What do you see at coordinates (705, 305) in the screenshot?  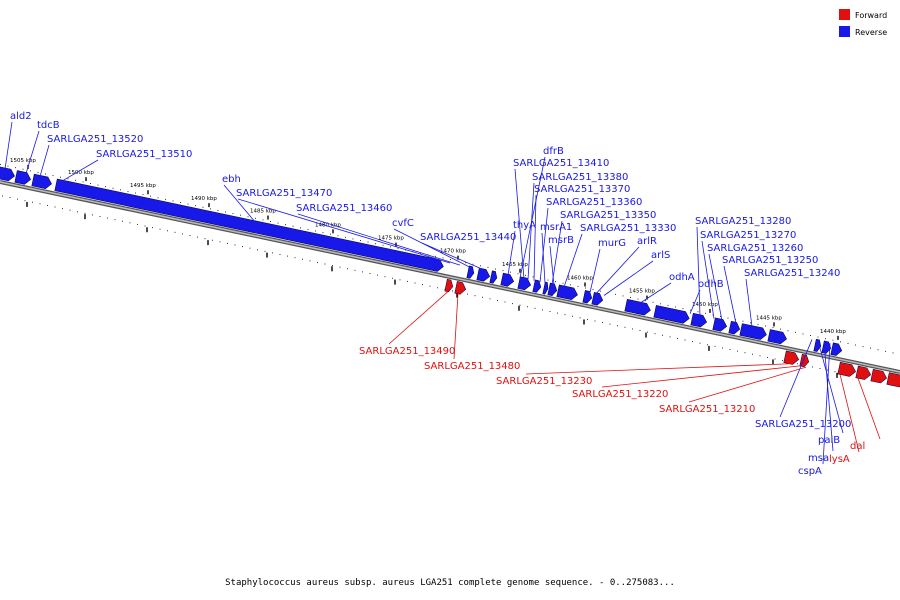 I see `kbp-tick-label: 1450 kbp` at bounding box center [705, 305].